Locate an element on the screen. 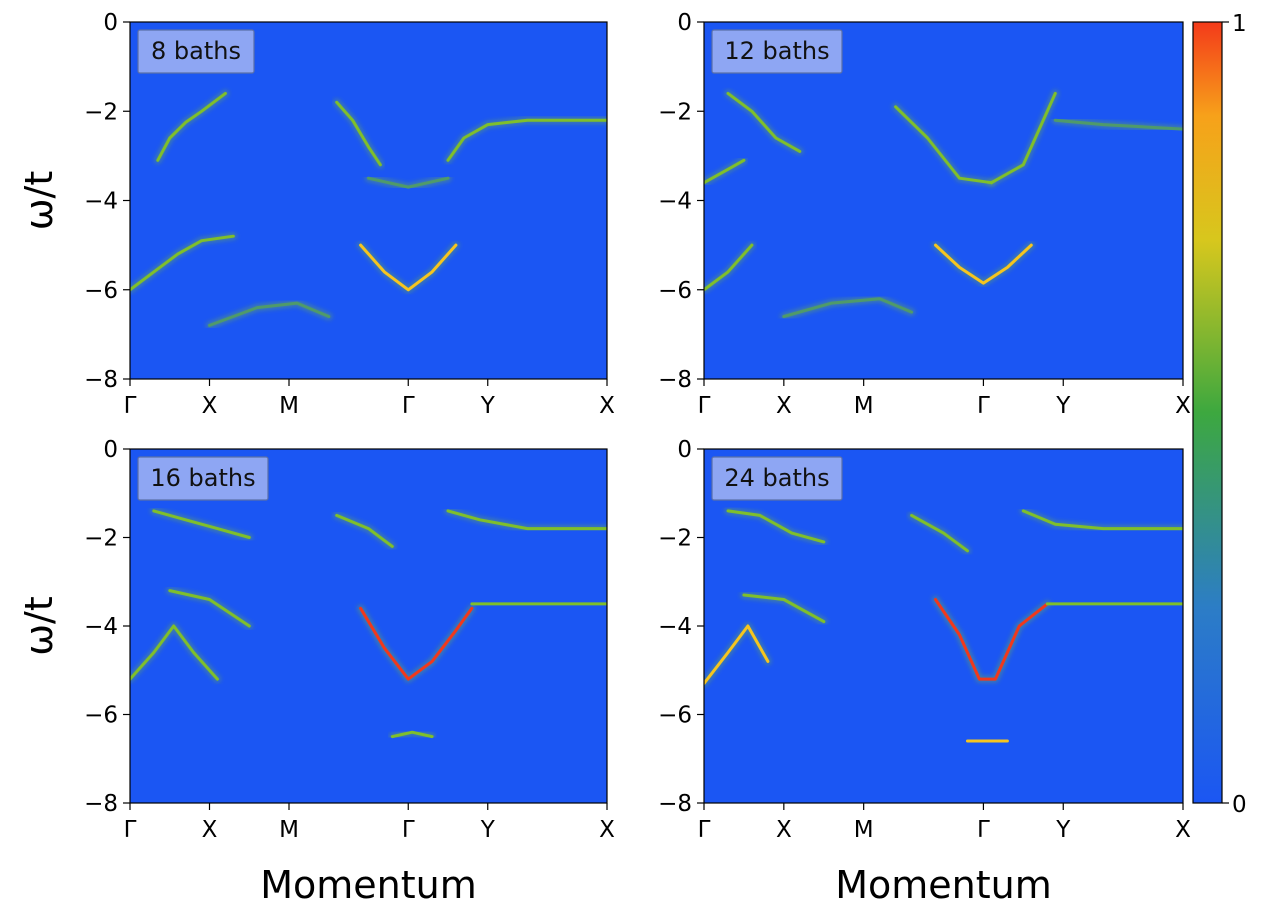 This screenshot has width=1268, height=901. panel-label: 12 baths is located at coordinates (776, 51).